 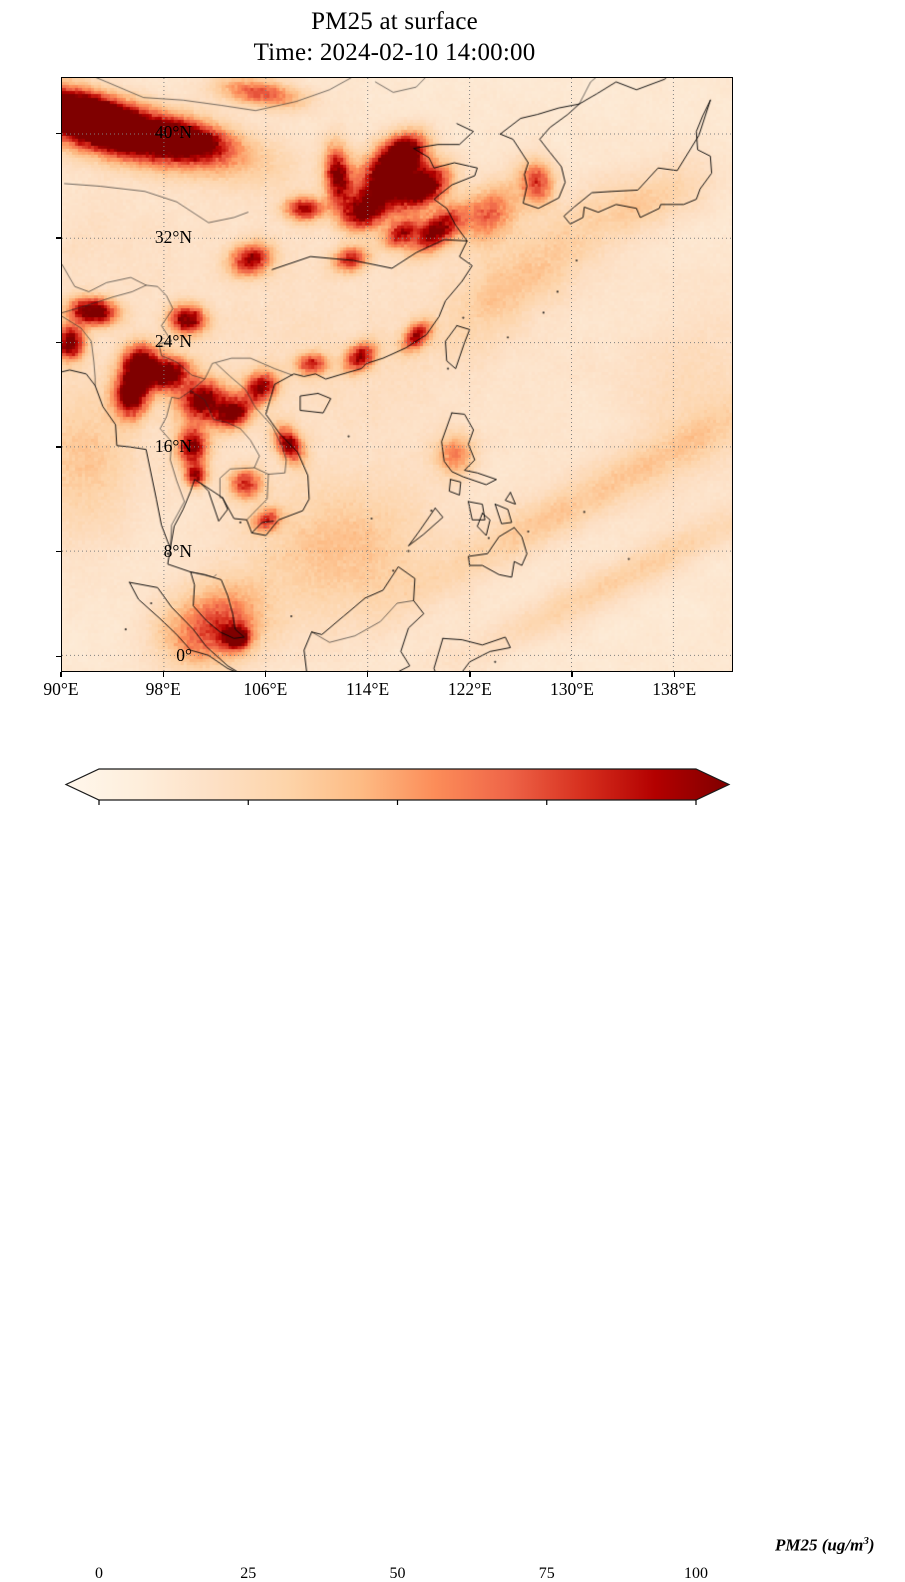 I want to click on title-line-variable: PM25 at surface, so click(x=394, y=21).